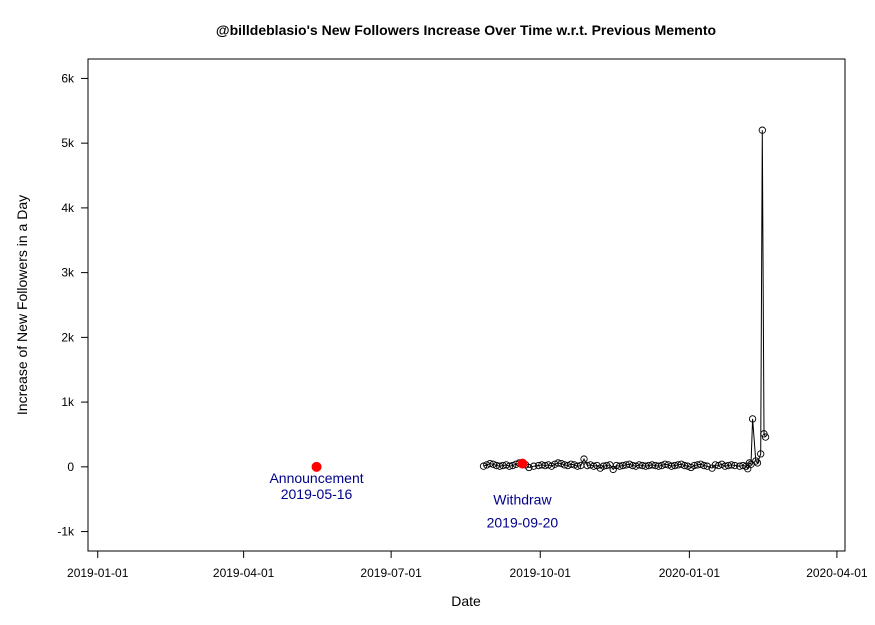 The height and width of the screenshot is (625, 875). What do you see at coordinates (522, 500) in the screenshot?
I see `event-label: Withdraw` at bounding box center [522, 500].